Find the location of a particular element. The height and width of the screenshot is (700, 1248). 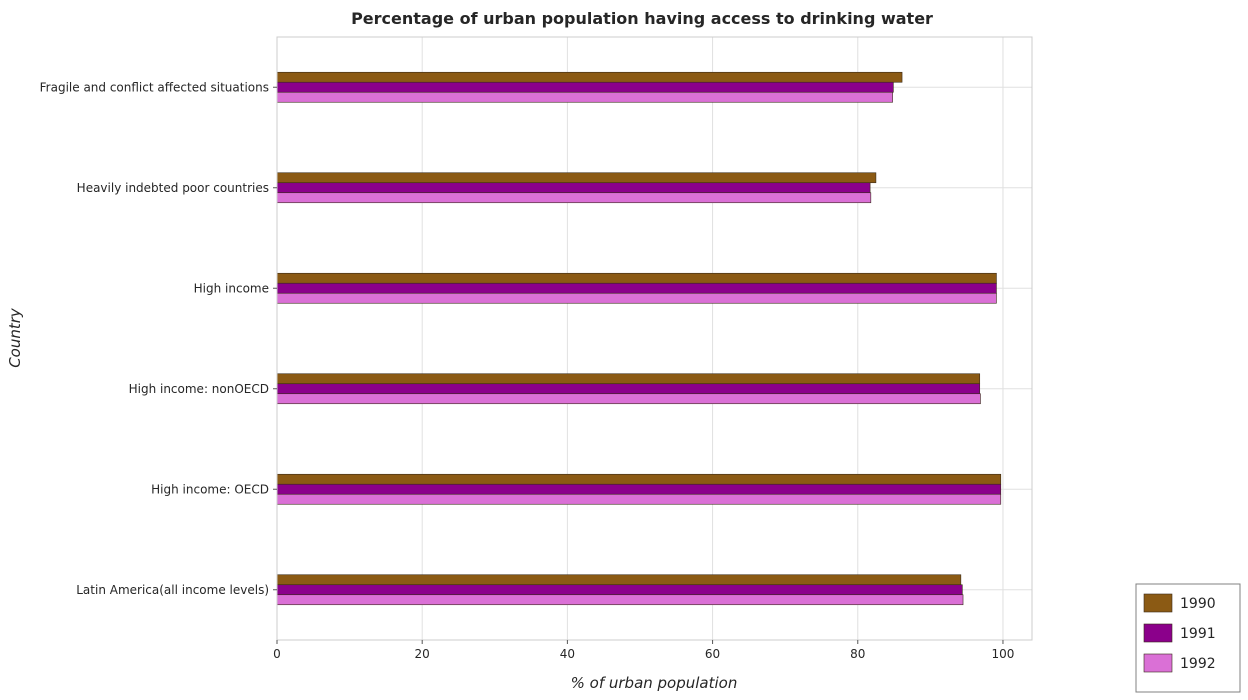

legend: 1990 1991 1992 is located at coordinates (1188, 638).